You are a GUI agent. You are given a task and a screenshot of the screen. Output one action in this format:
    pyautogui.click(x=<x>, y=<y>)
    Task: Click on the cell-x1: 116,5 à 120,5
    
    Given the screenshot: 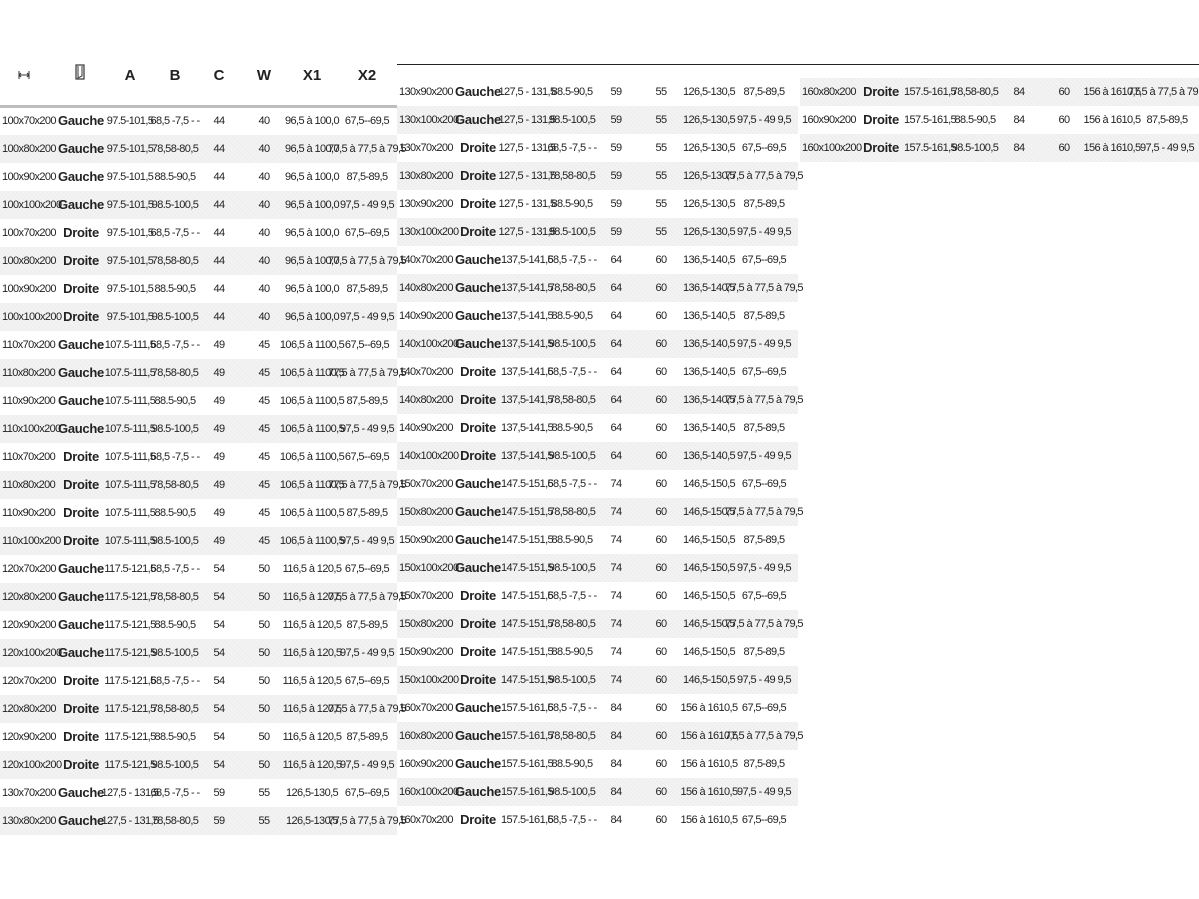 What is the action you would take?
    pyautogui.click(x=312, y=709)
    